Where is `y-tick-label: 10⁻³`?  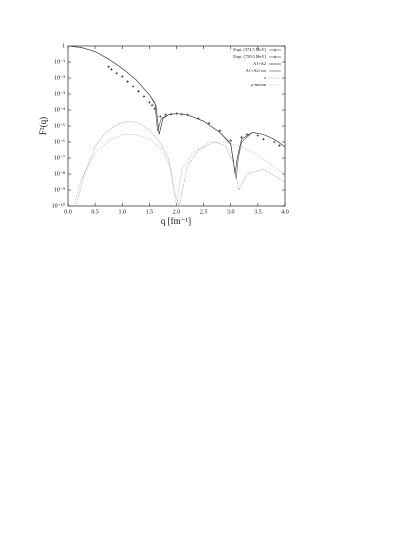 y-tick-label: 10⁻³ is located at coordinates (59, 94).